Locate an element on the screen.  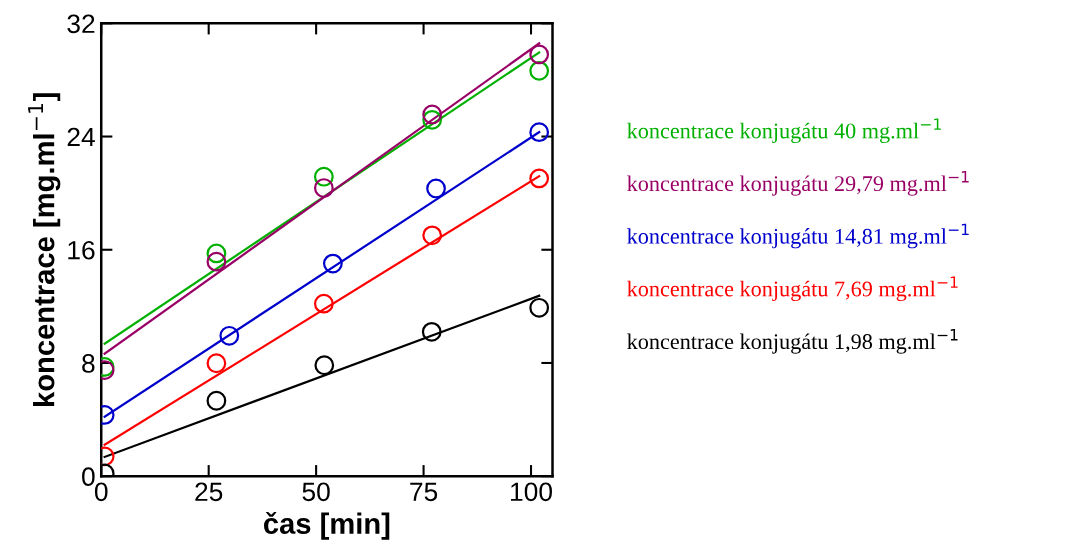
text: koncentrace konjugátu 7,69 mg.ml$^{−1}$ is located at coordinates (792, 289).